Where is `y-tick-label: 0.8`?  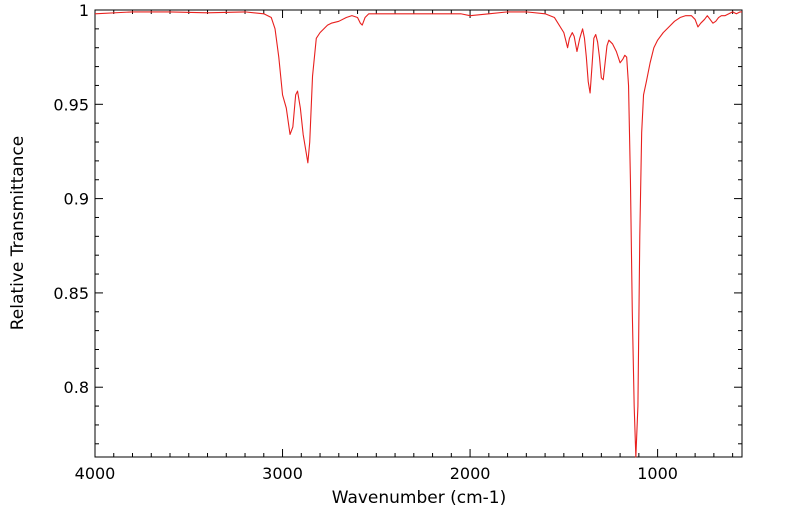 y-tick-label: 0.8 is located at coordinates (76, 387).